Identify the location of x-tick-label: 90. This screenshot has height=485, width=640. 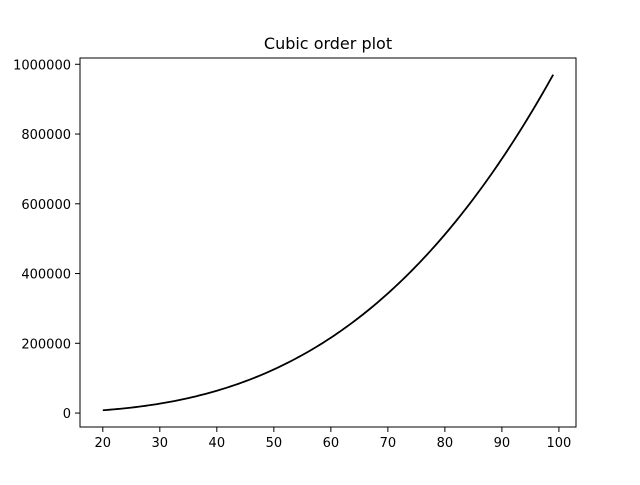
(502, 443).